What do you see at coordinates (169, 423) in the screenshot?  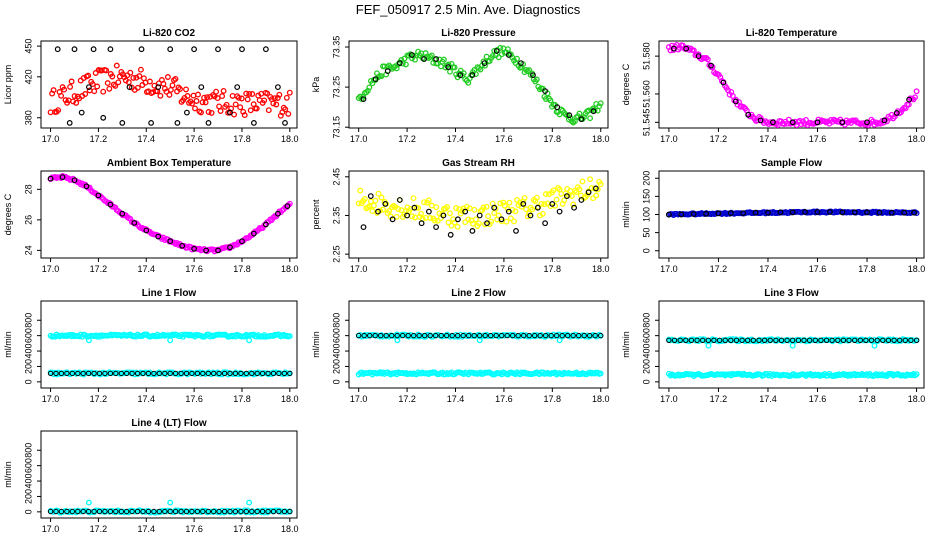 I see `line-4-lt-flow-title: Line 4 (LT) Flow` at bounding box center [169, 423].